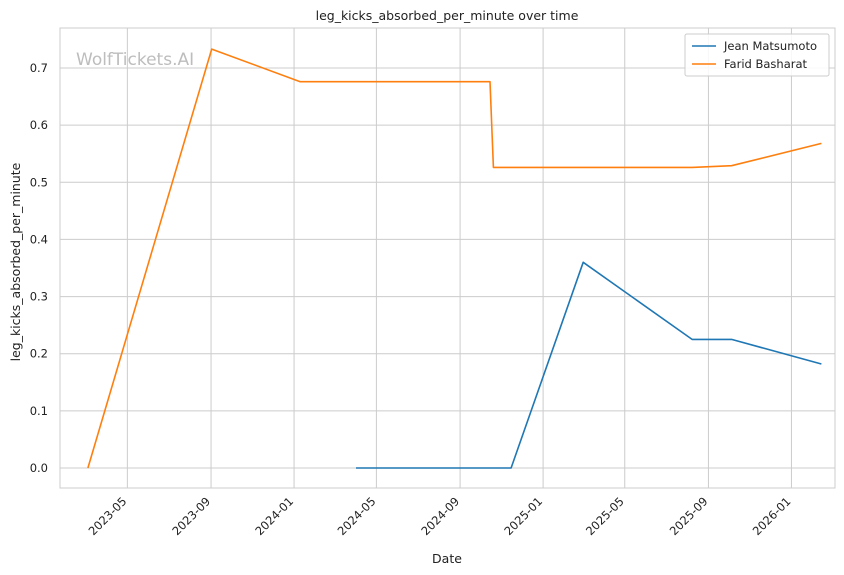 This screenshot has width=844, height=575. I want to click on legend-label: Jean Matsumoto, so click(770, 46).